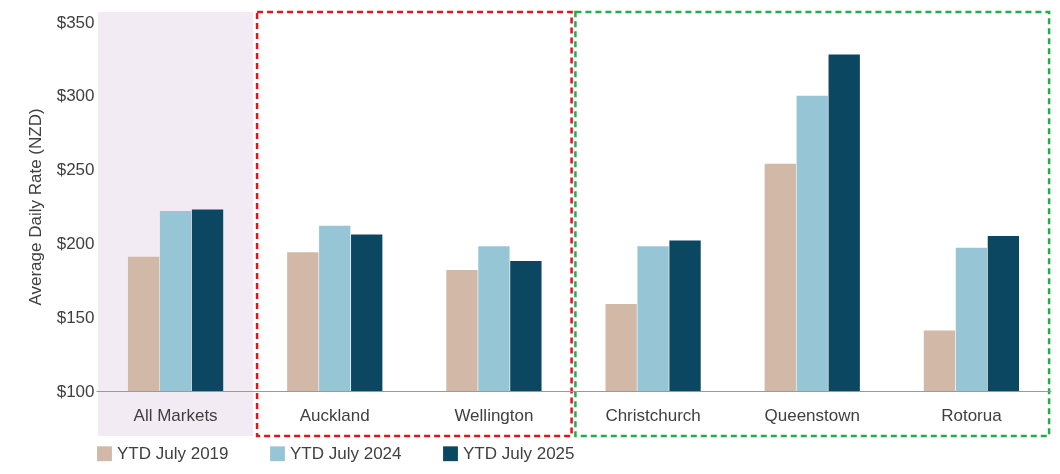 The width and height of the screenshot is (1060, 474). Describe the element at coordinates (494, 415) in the screenshot. I see `x-tick-label: Wellington` at that location.